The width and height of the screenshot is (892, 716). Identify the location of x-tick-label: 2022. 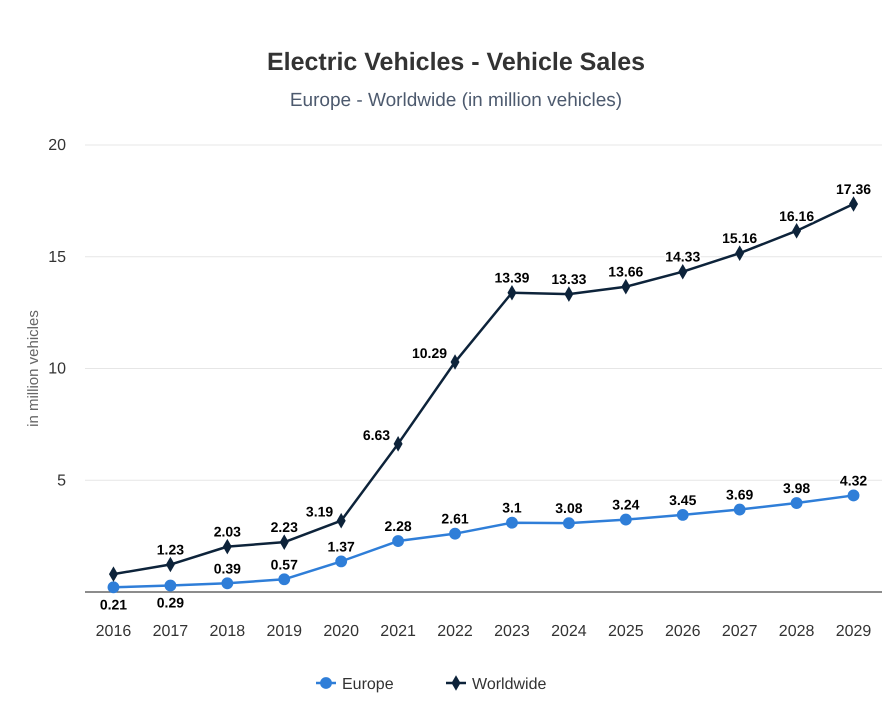
(455, 631).